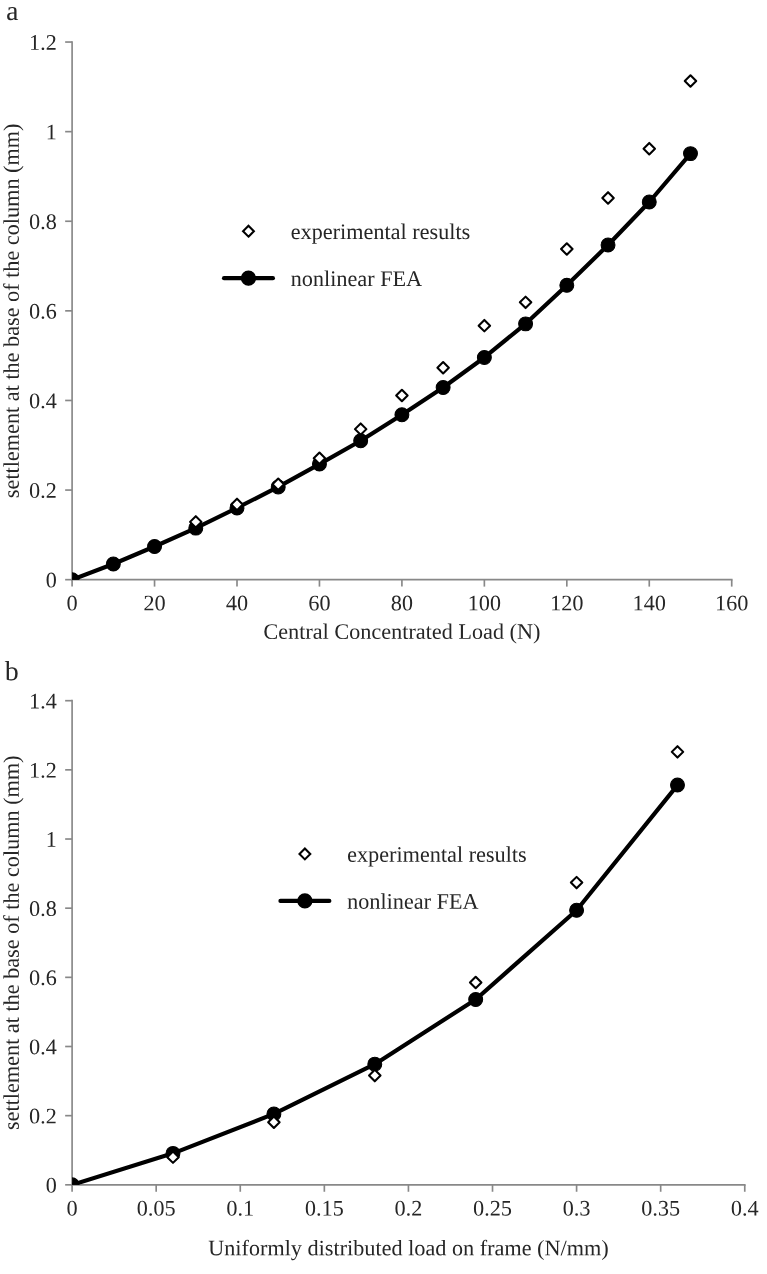  I want to click on x-axis-title: Uniformly distributed load on frame (N/mm), so click(408, 1250).